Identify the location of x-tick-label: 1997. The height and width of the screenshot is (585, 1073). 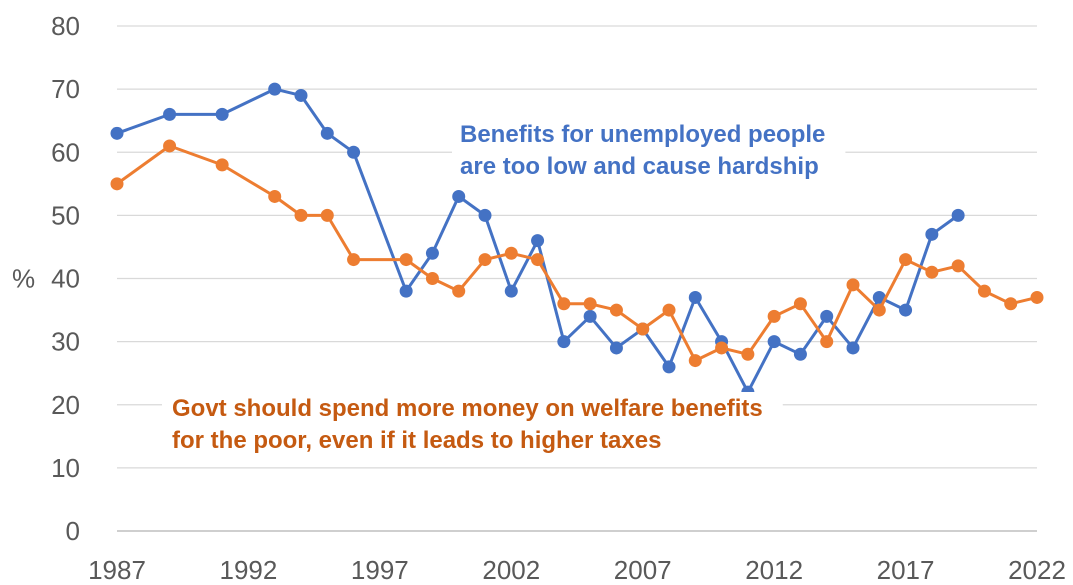
(380, 570).